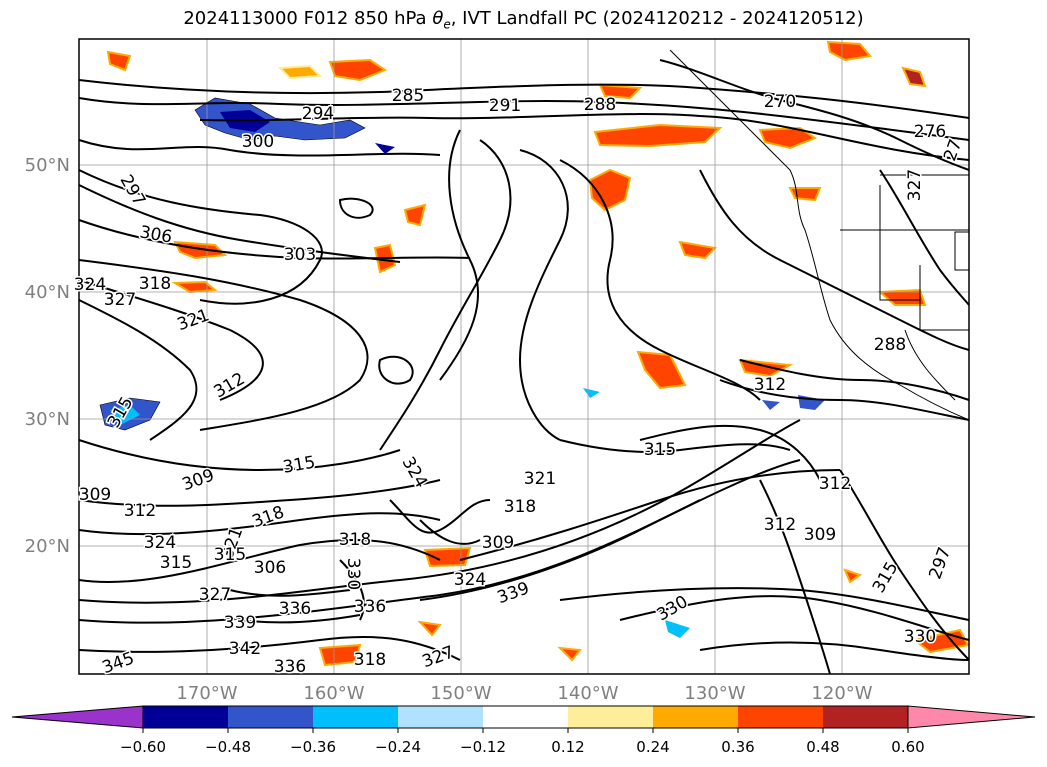 This screenshot has width=1047, height=767. Describe the element at coordinates (971, 717) in the screenshot. I see `colorbar-extend-high` at that location.